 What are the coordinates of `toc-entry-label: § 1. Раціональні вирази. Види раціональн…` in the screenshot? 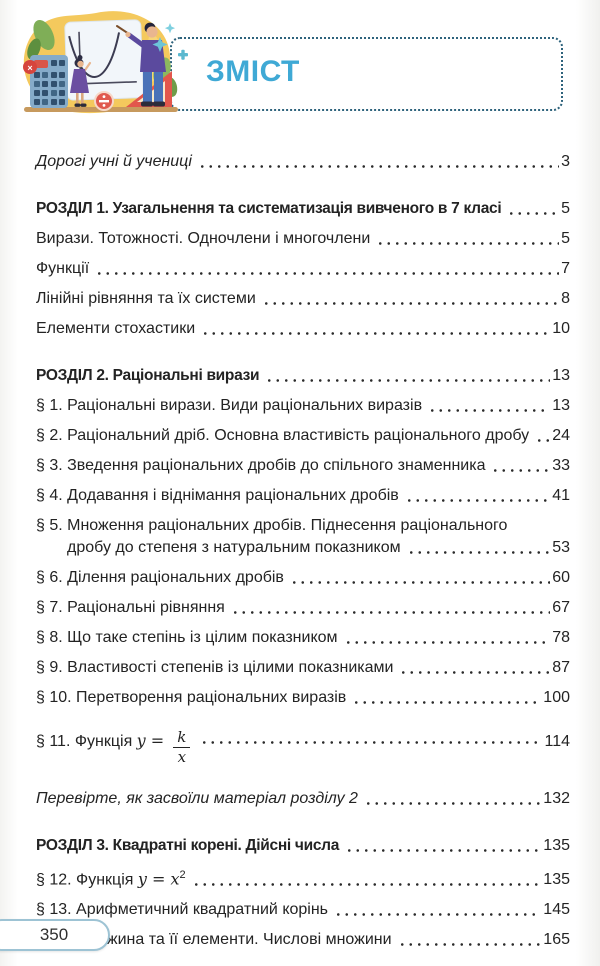 It's located at (229, 405).